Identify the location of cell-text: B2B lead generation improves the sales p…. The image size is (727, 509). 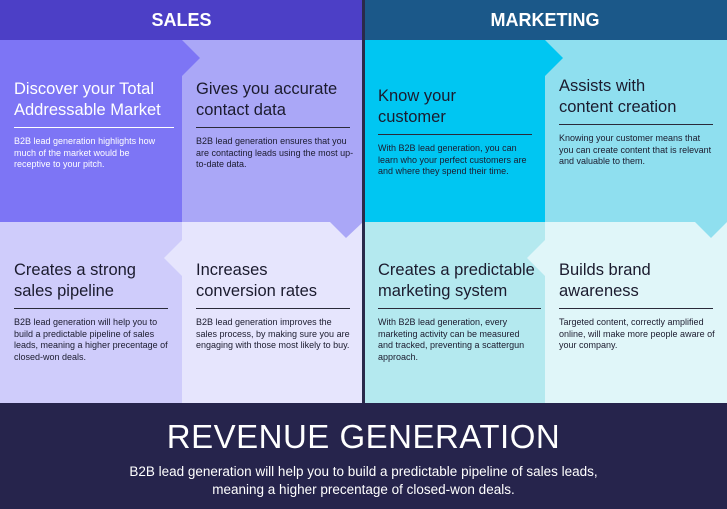
(273, 333).